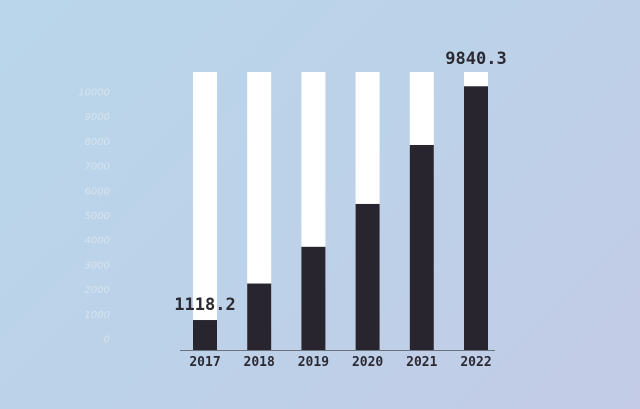 The width and height of the screenshot is (640, 409). Describe the element at coordinates (94, 93) in the screenshot. I see `y-tick-label: 10000` at that location.